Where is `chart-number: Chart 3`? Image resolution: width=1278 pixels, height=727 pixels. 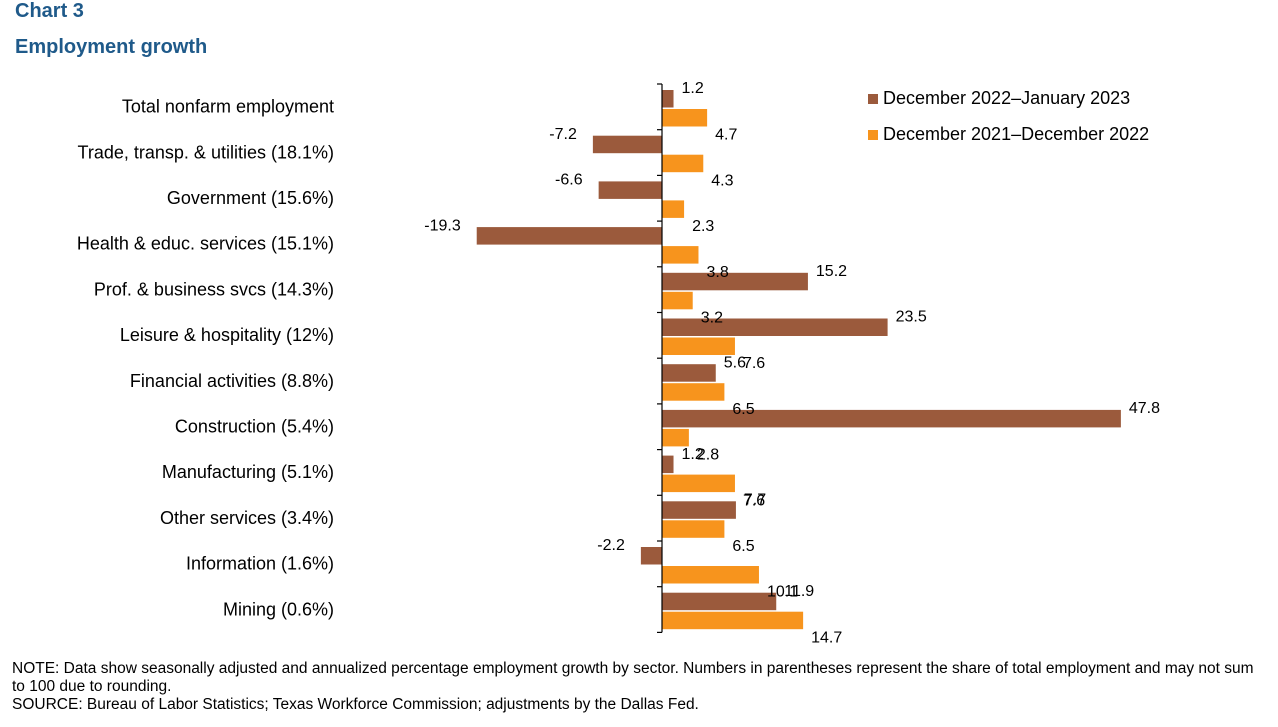
chart-number: Chart 3 is located at coordinates (49, 11).